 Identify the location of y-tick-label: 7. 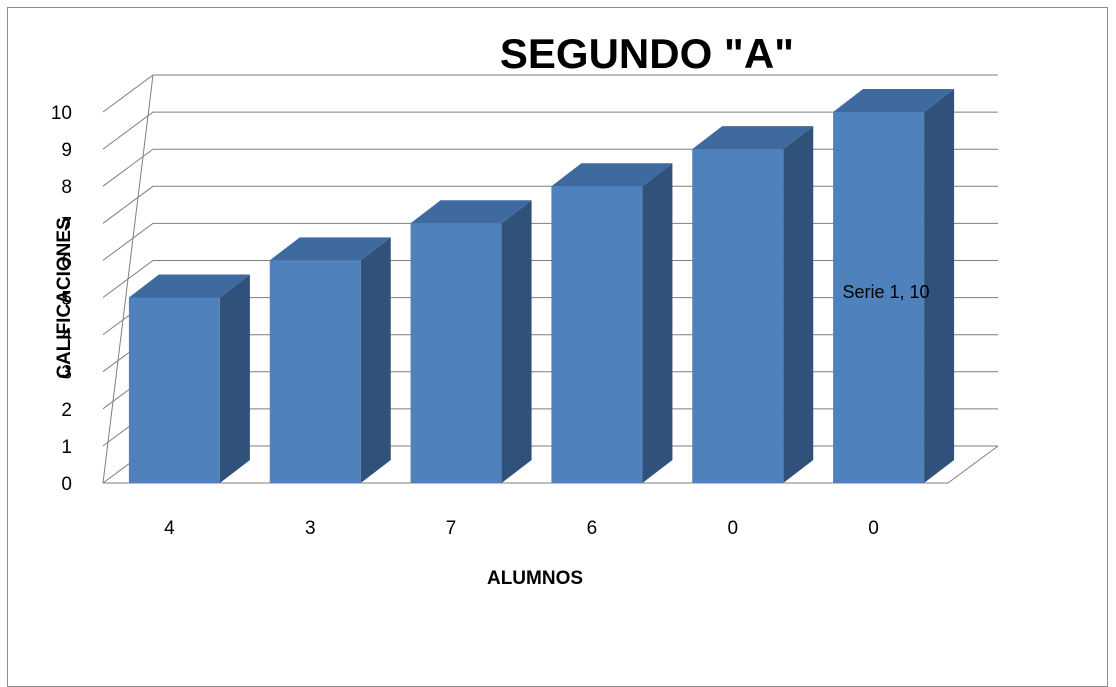
(66, 224).